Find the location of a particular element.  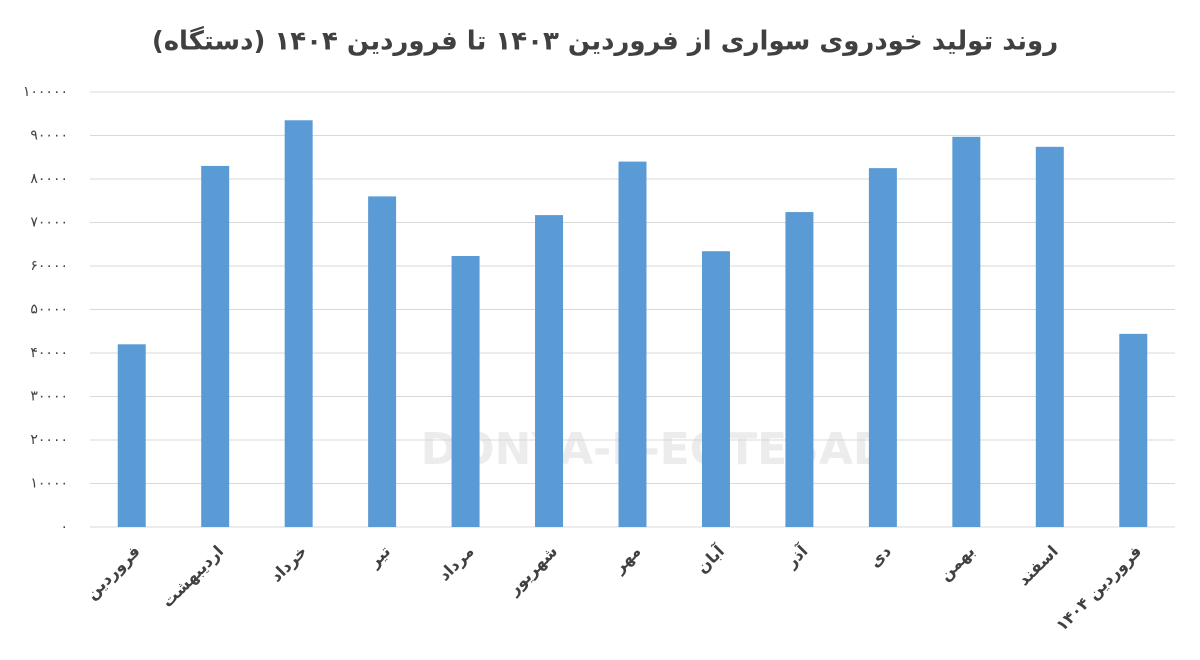

y-tick-label: ۱۰۰۰۰۰ is located at coordinates (45, 92).